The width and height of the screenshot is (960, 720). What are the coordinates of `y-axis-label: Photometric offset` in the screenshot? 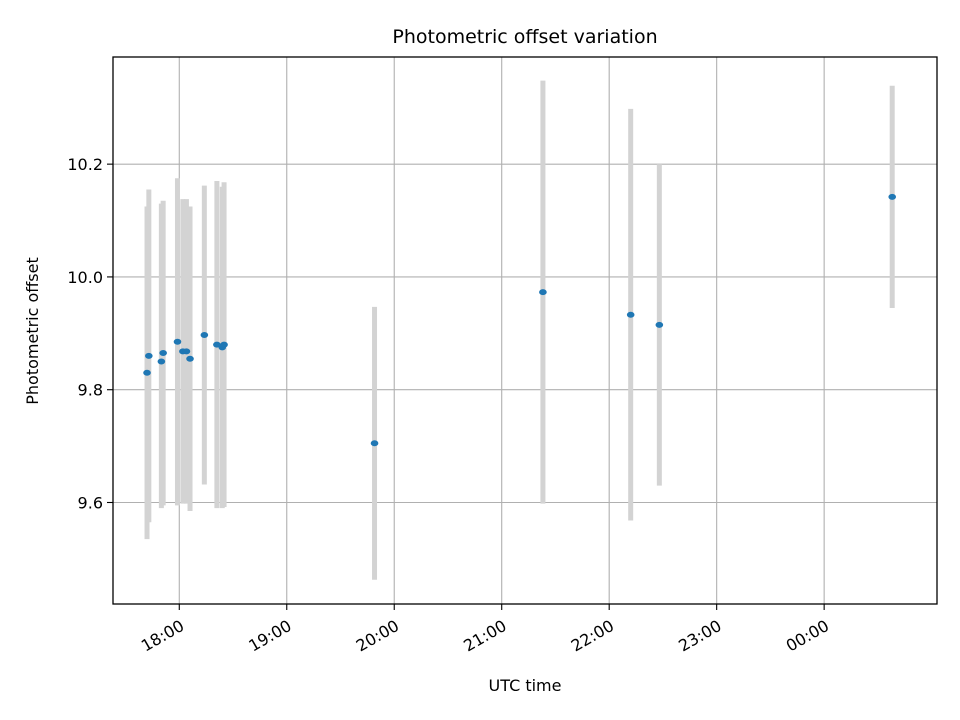 It's located at (32, 331).